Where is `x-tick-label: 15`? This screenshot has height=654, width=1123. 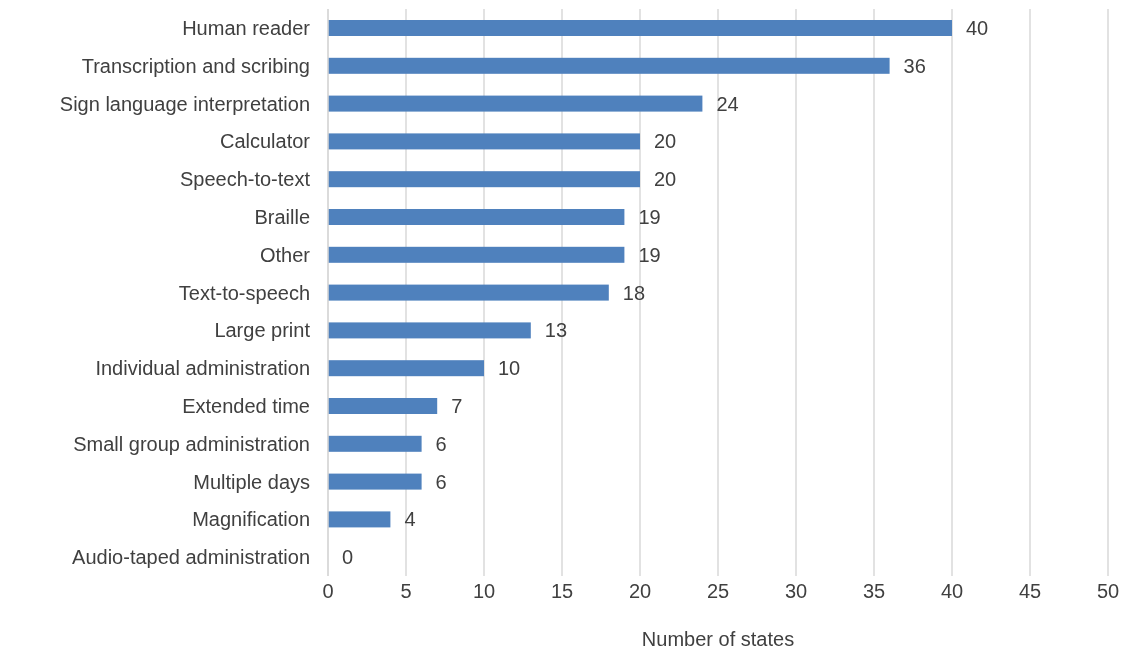 x-tick-label: 15 is located at coordinates (562, 591).